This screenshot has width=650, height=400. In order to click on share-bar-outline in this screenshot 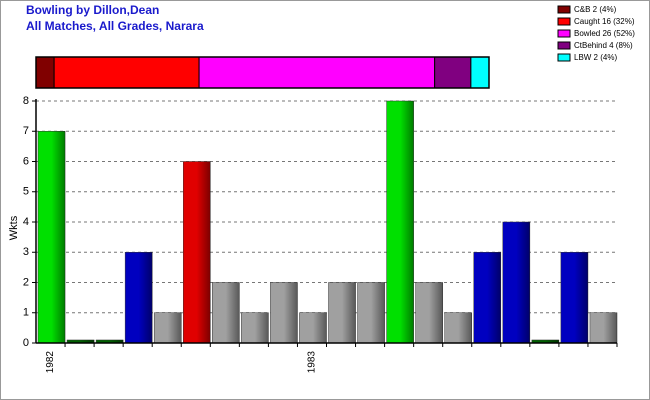, I will do `click(262, 72)`.